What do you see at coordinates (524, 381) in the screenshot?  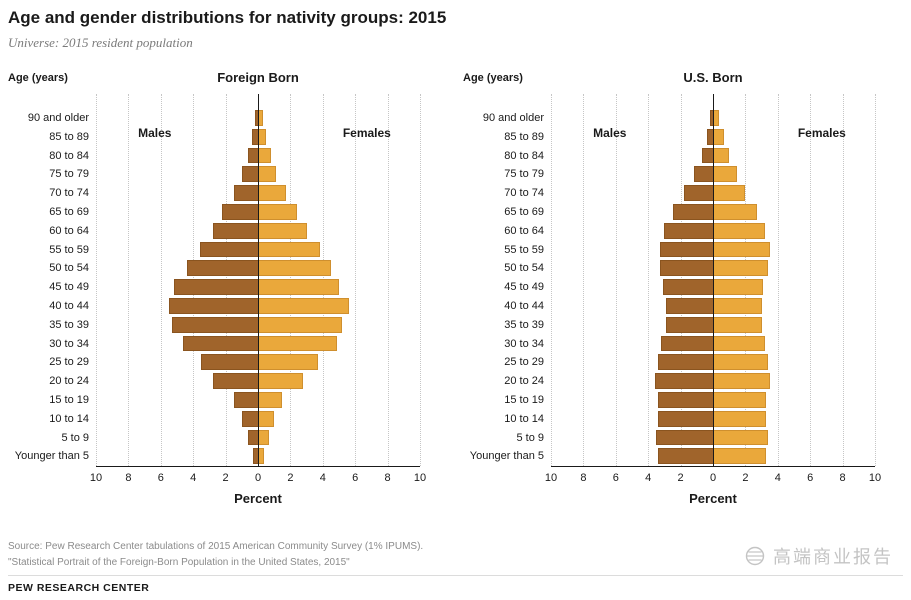 I see `age-group-label: 20 to 24` at bounding box center [524, 381].